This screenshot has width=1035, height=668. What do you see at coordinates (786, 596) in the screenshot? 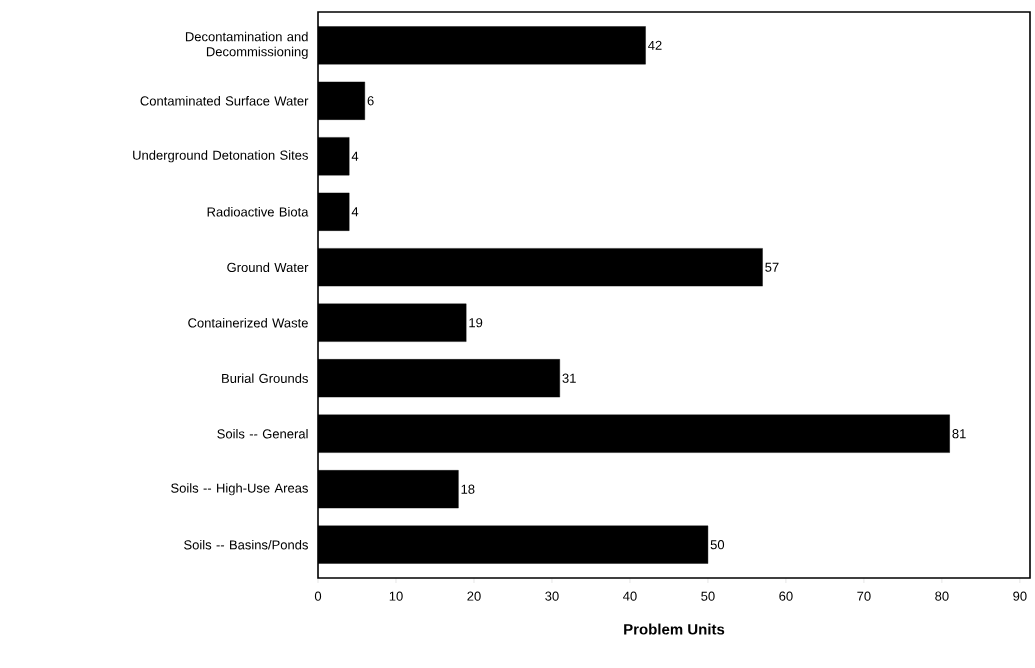
I see `x-tick-label: 60` at bounding box center [786, 596].